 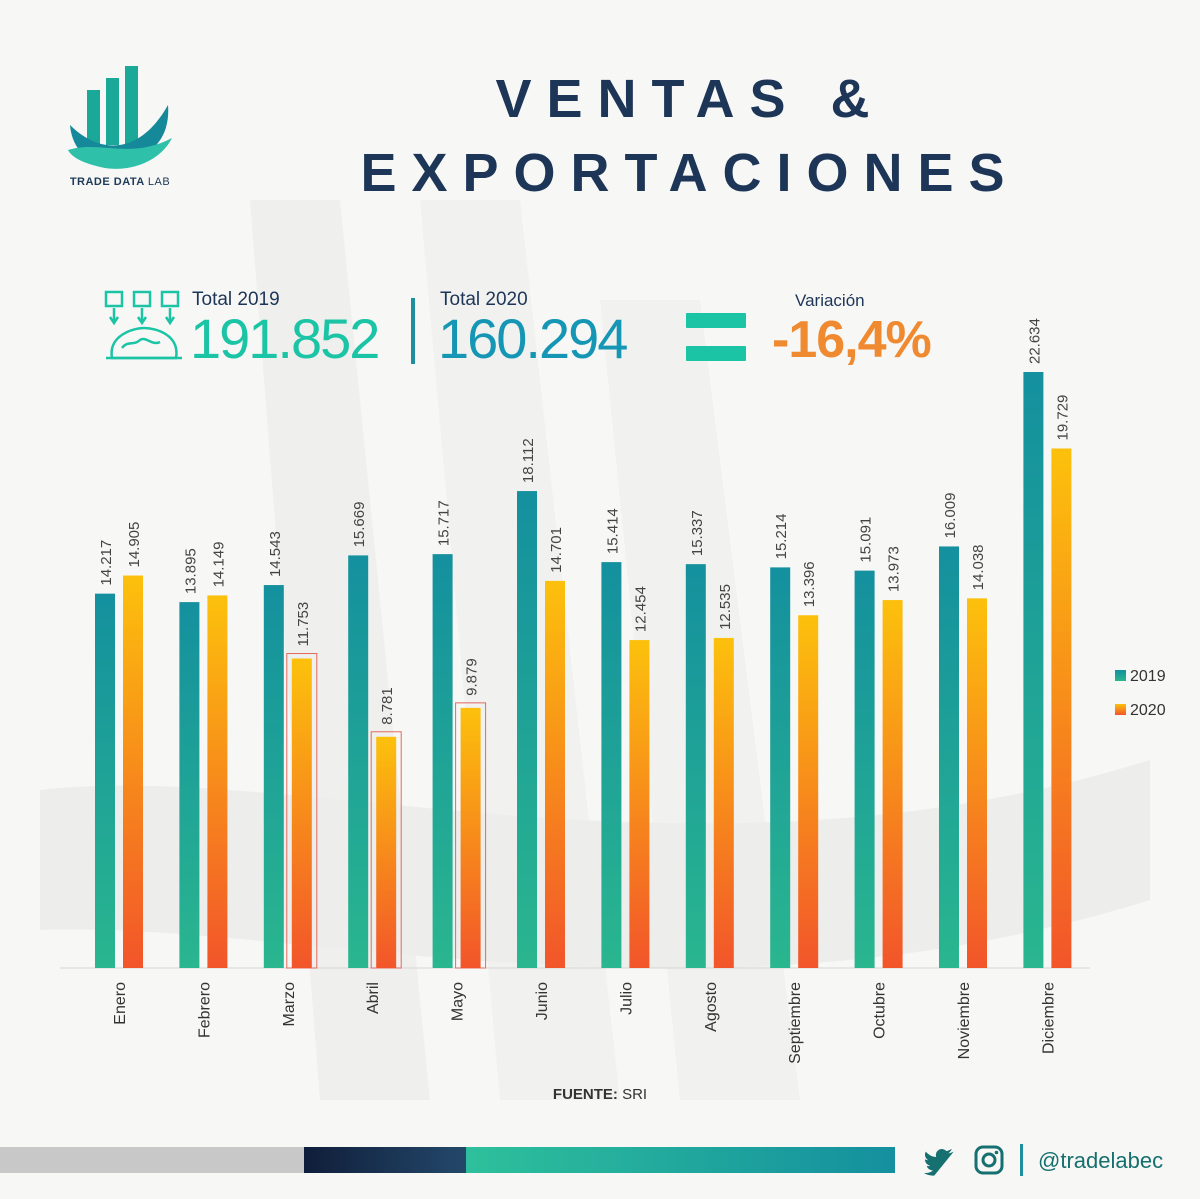 I want to click on data-label-2020-febrero: 14.149, so click(x=218, y=565).